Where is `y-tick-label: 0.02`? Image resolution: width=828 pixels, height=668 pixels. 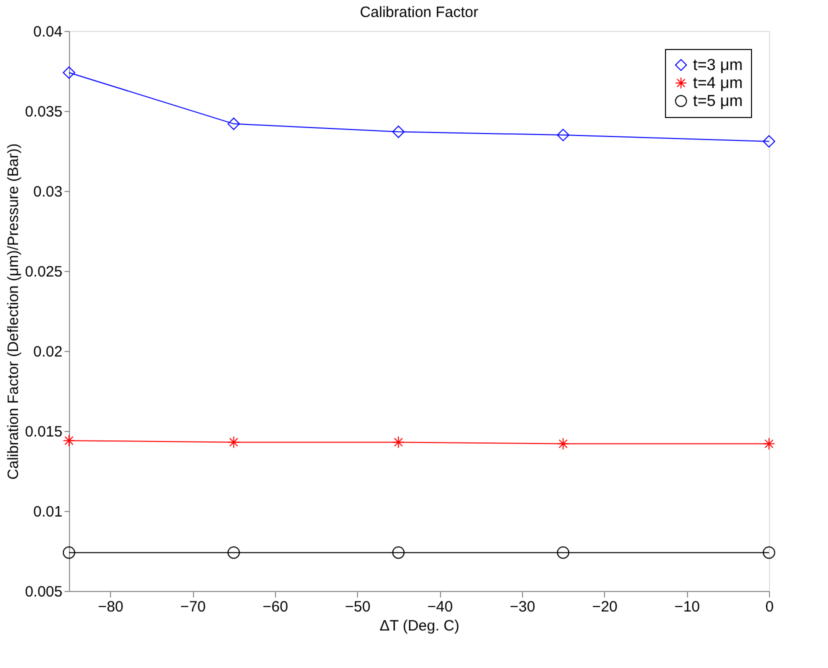 y-tick-label: 0.02 is located at coordinates (47, 352).